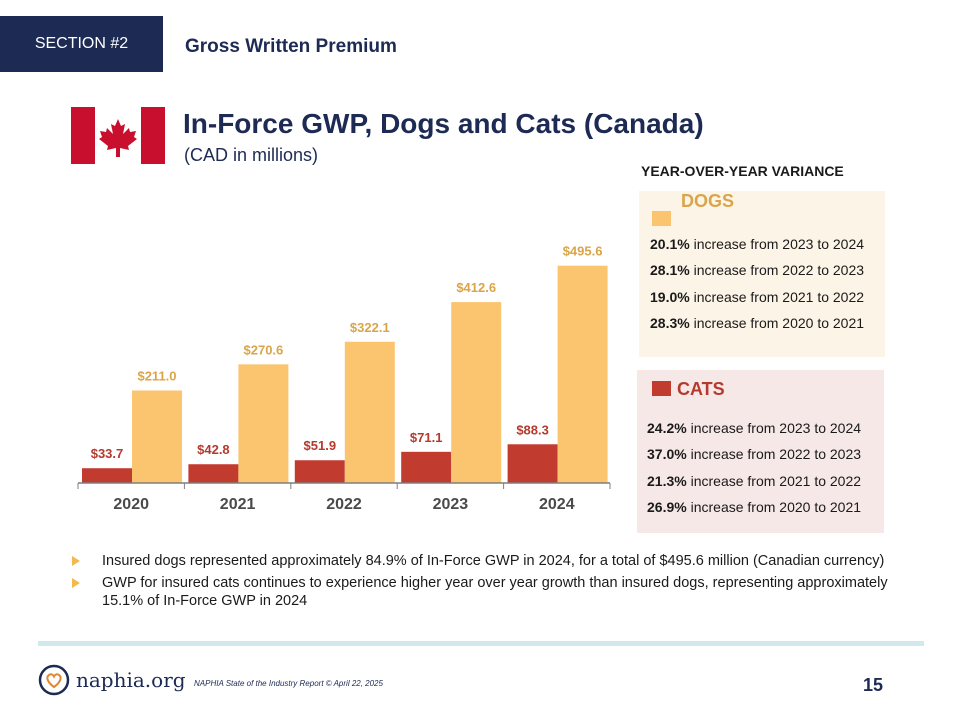  Describe the element at coordinates (754, 428) in the screenshot. I see `cats-variance-line: 24.2% increase from 2023 to 2024` at that location.